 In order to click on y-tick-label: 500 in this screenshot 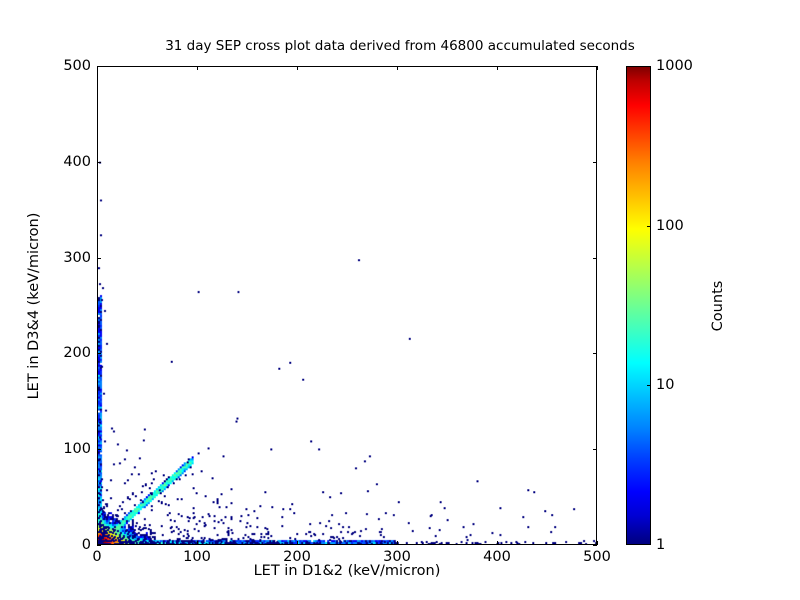, I will do `click(77, 66)`.